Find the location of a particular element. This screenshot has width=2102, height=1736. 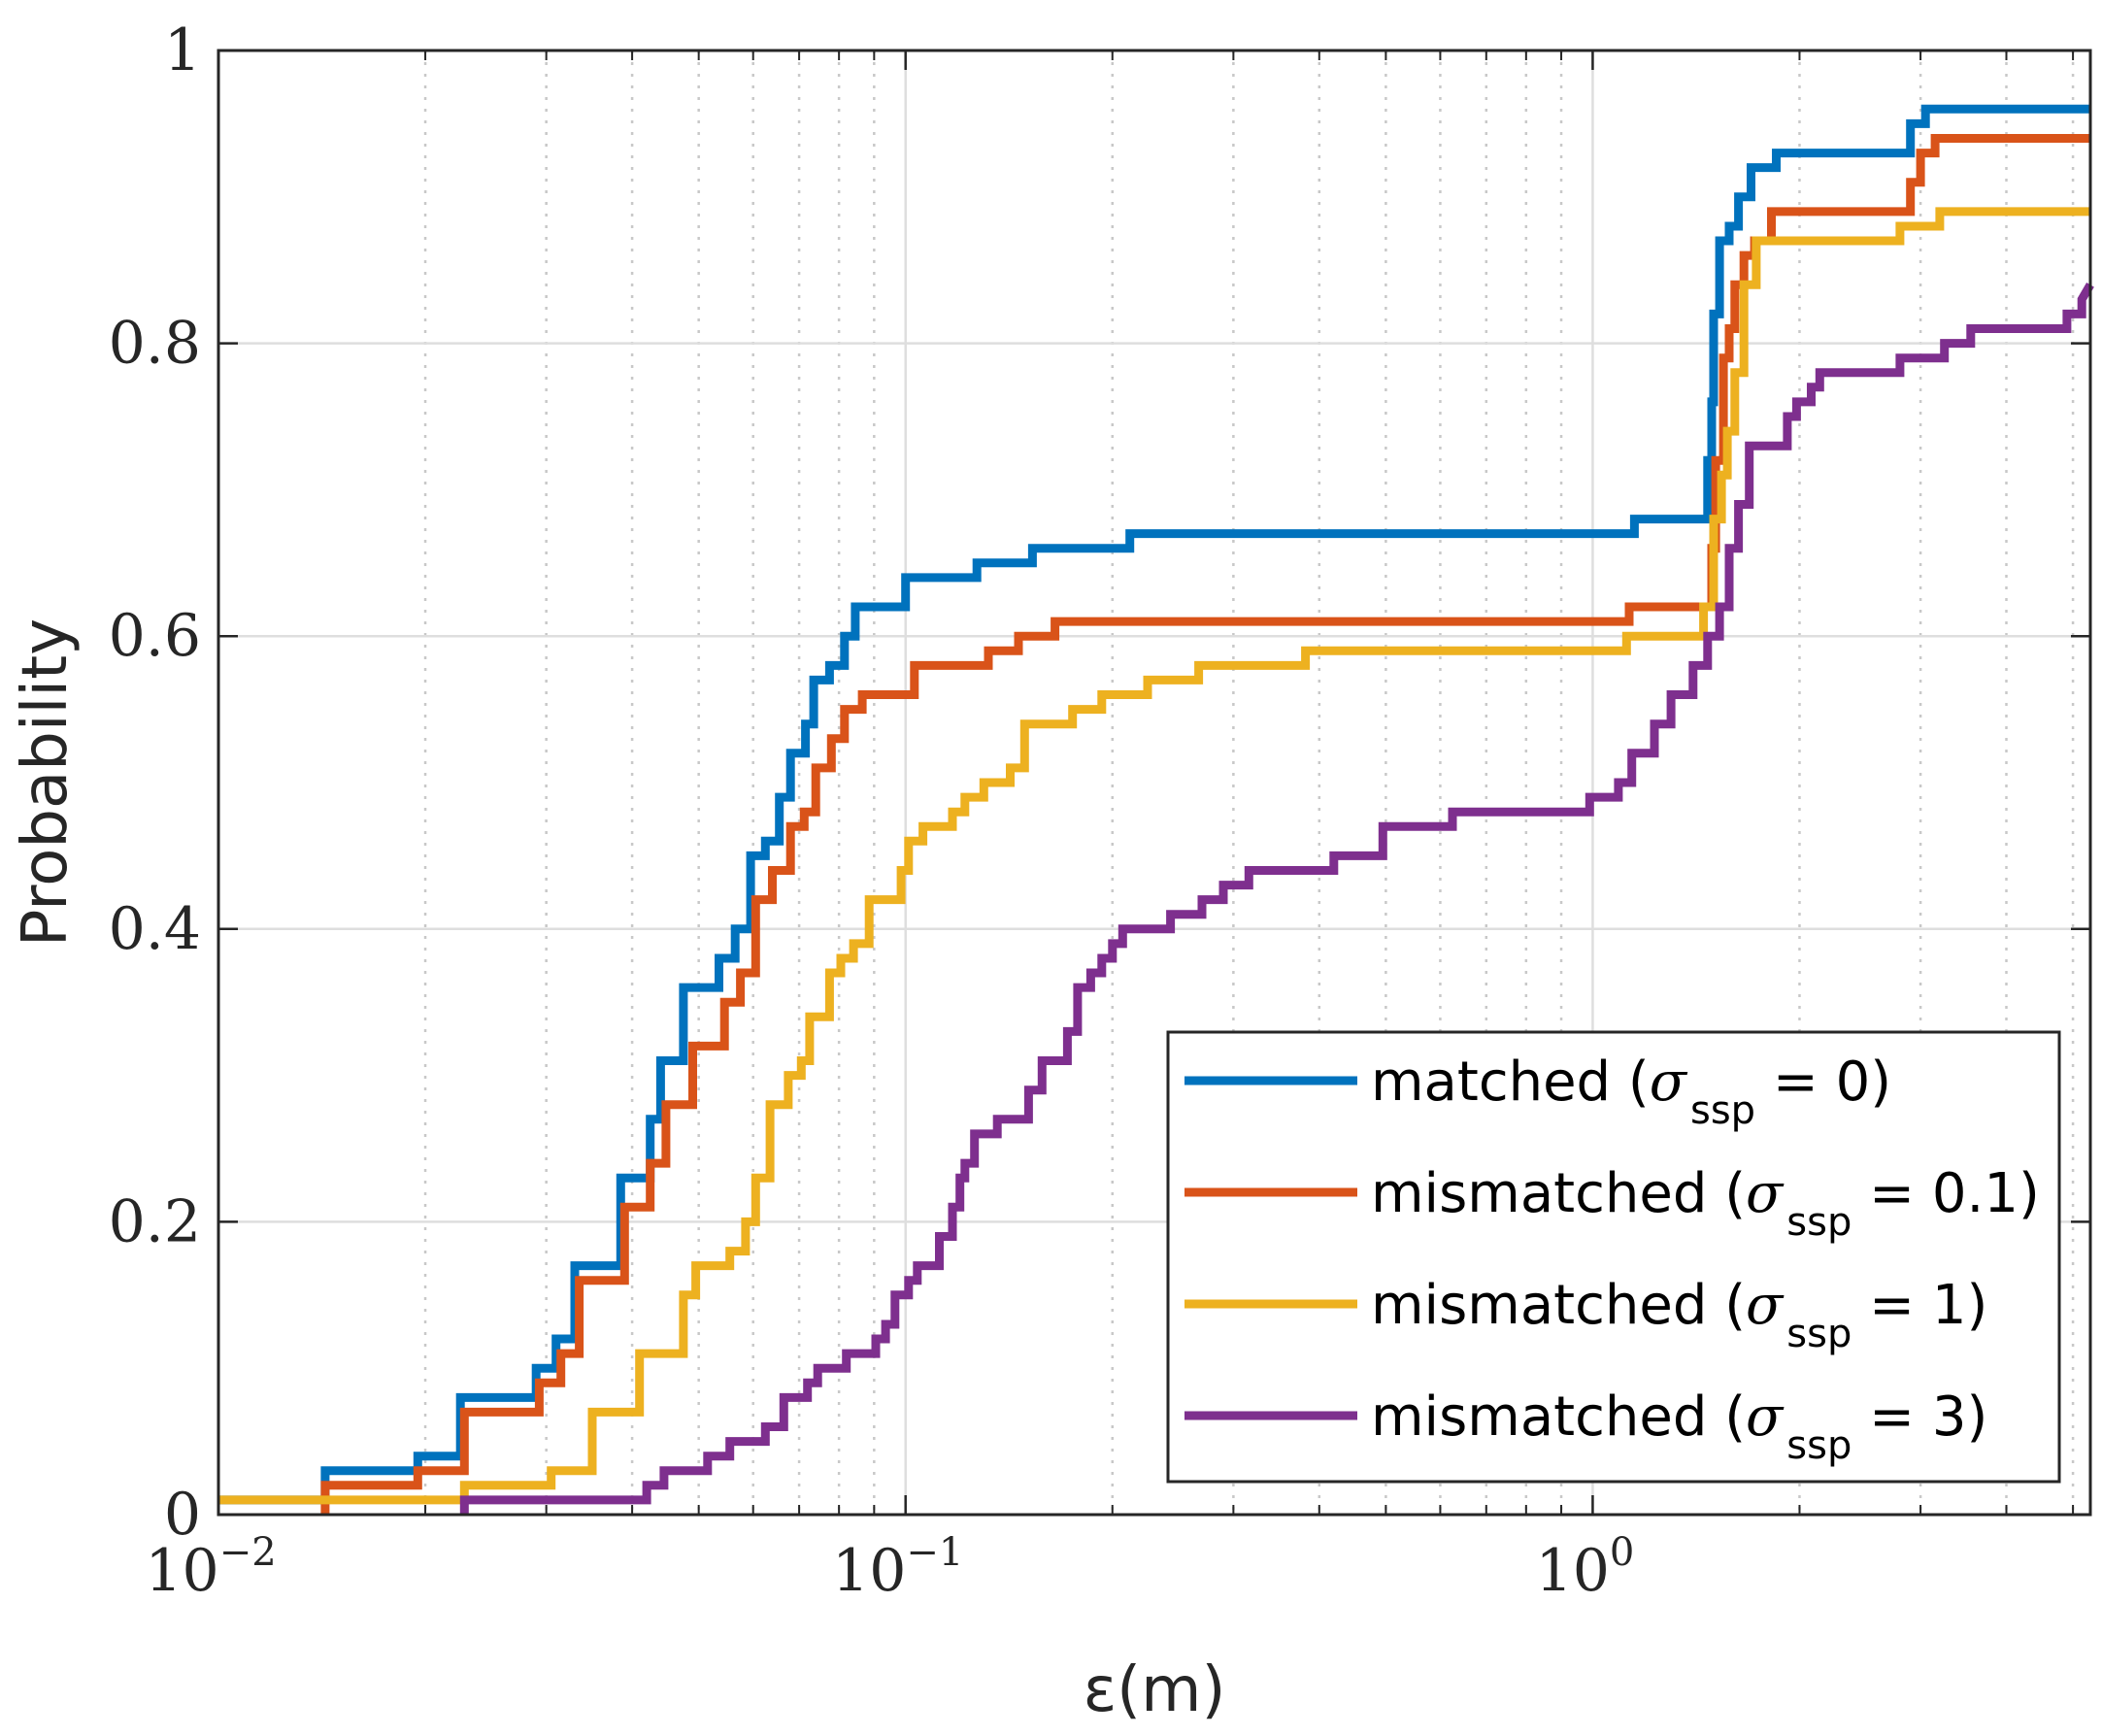

y-tick-label: 0.6 is located at coordinates (155, 636).